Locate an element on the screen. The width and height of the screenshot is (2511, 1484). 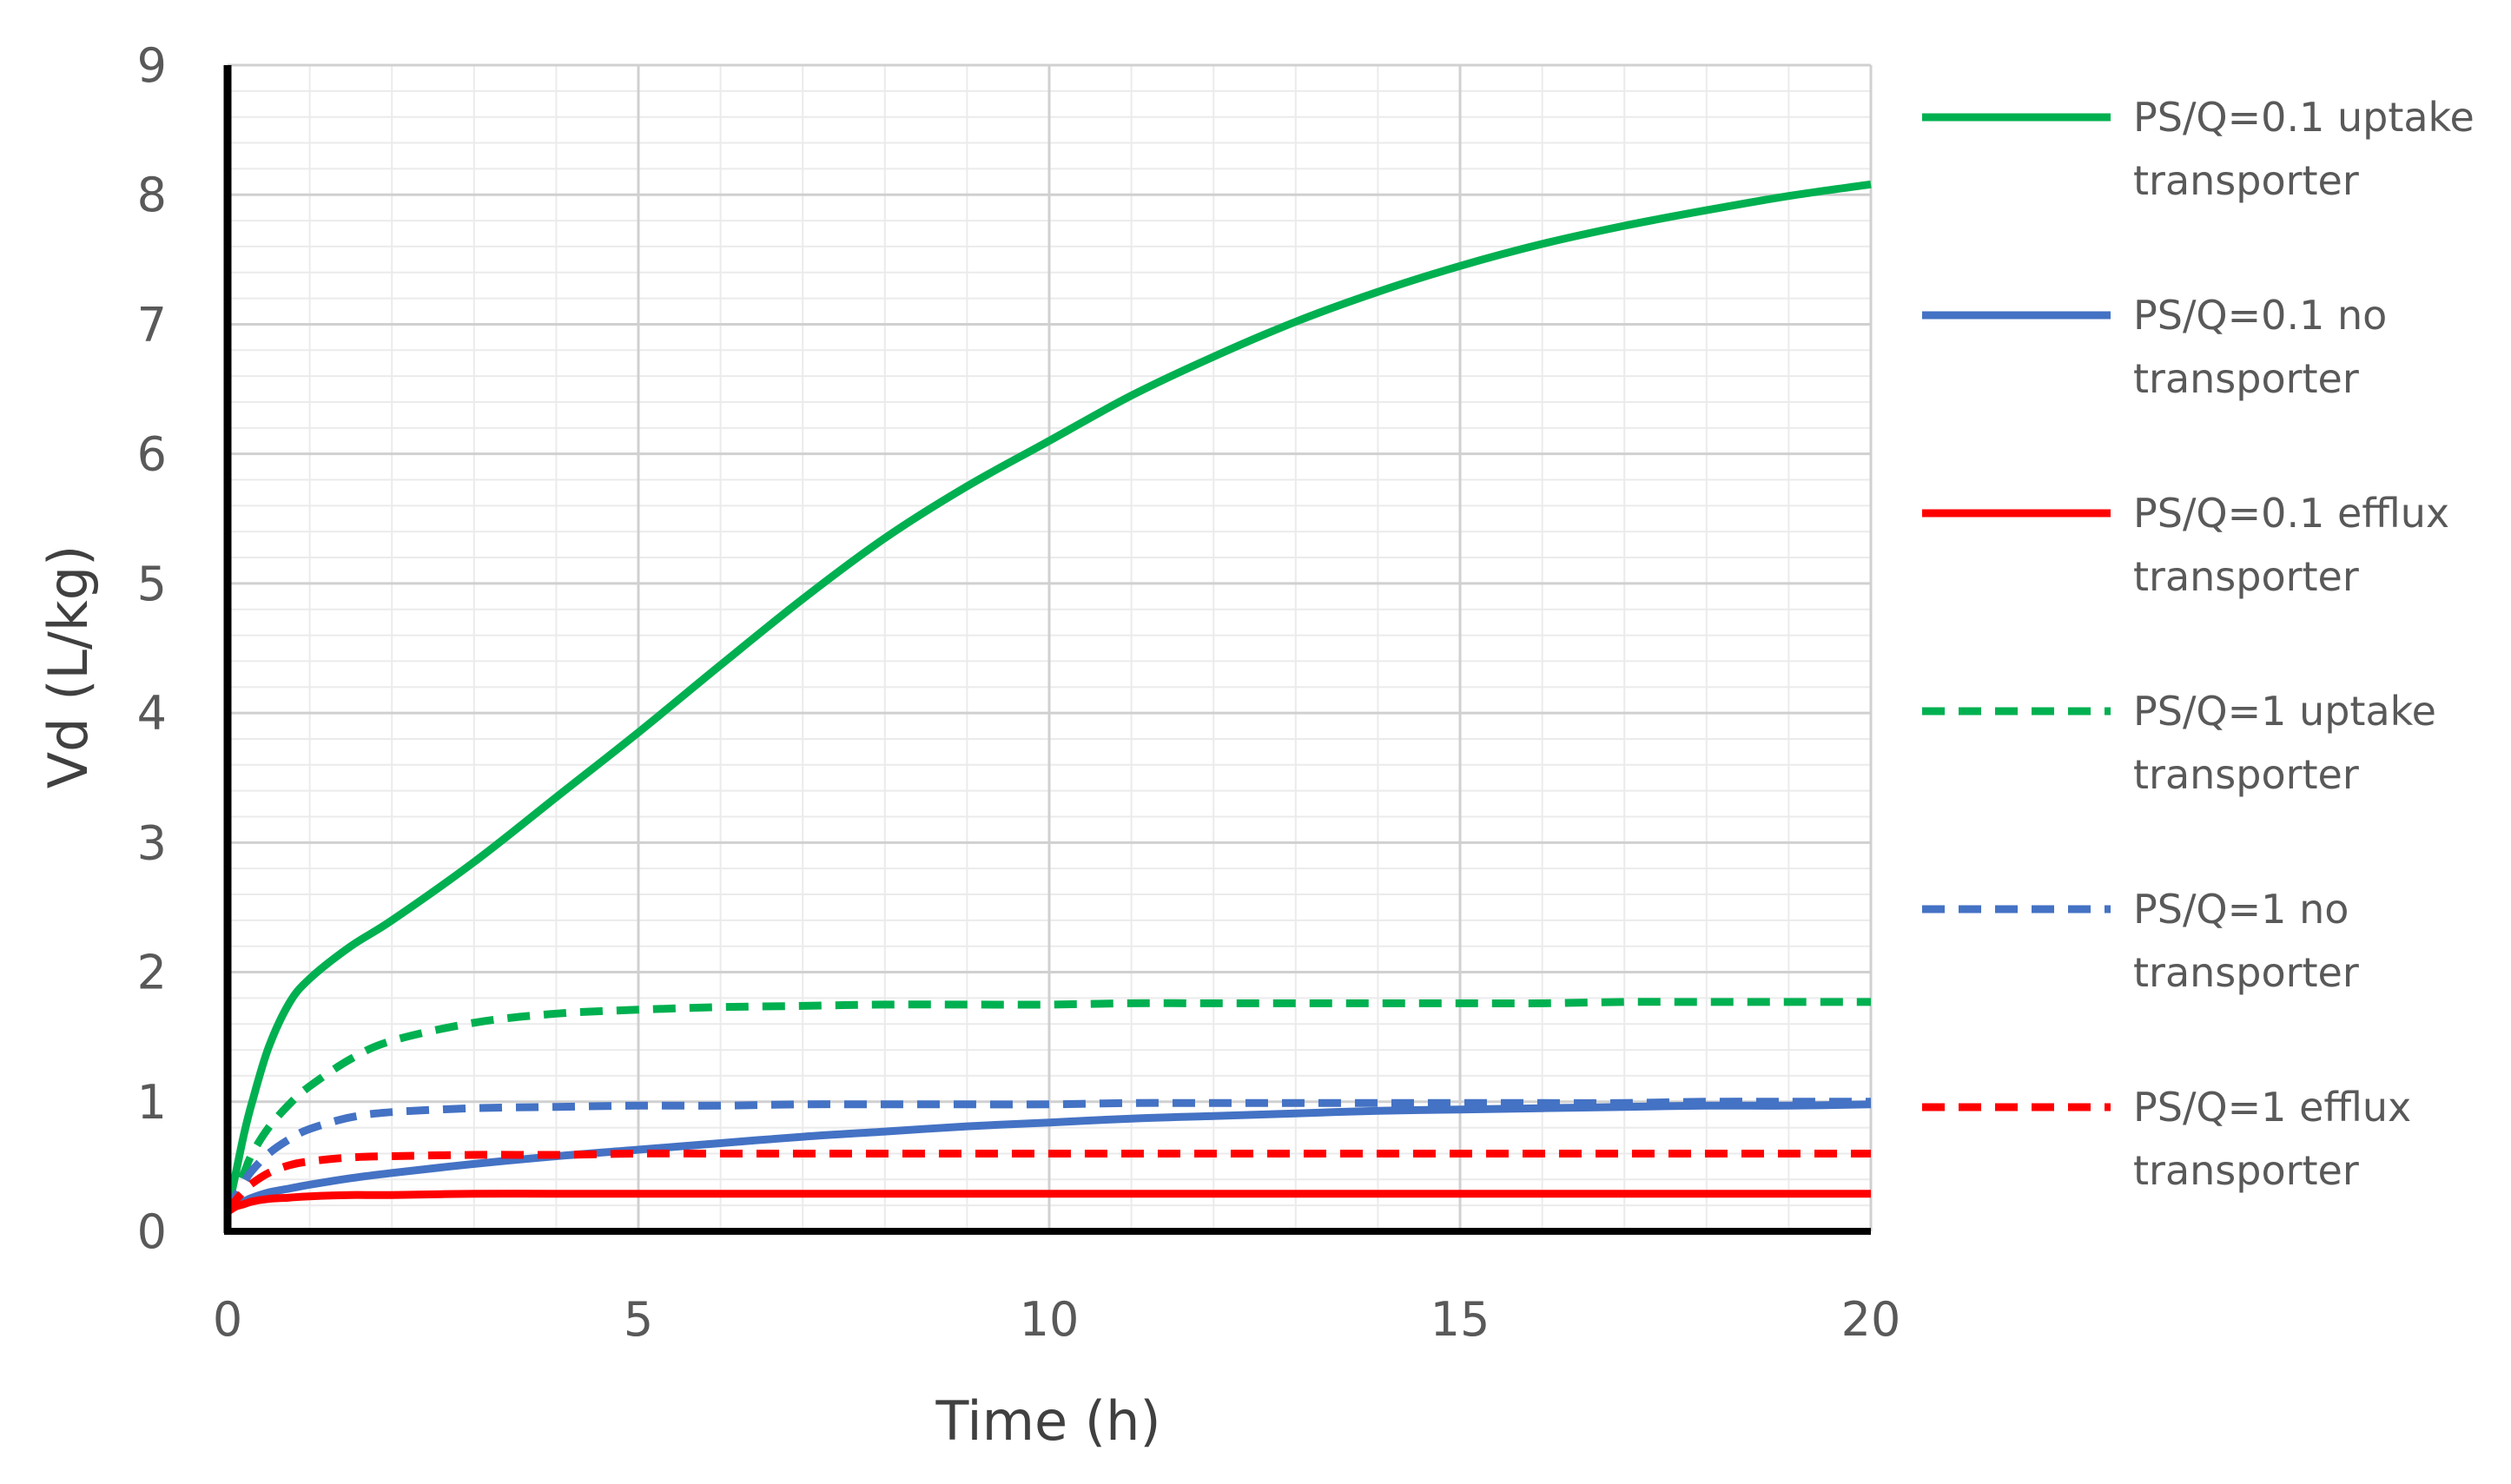
x-axis-title: Time (h) is located at coordinates (1047, 1421).